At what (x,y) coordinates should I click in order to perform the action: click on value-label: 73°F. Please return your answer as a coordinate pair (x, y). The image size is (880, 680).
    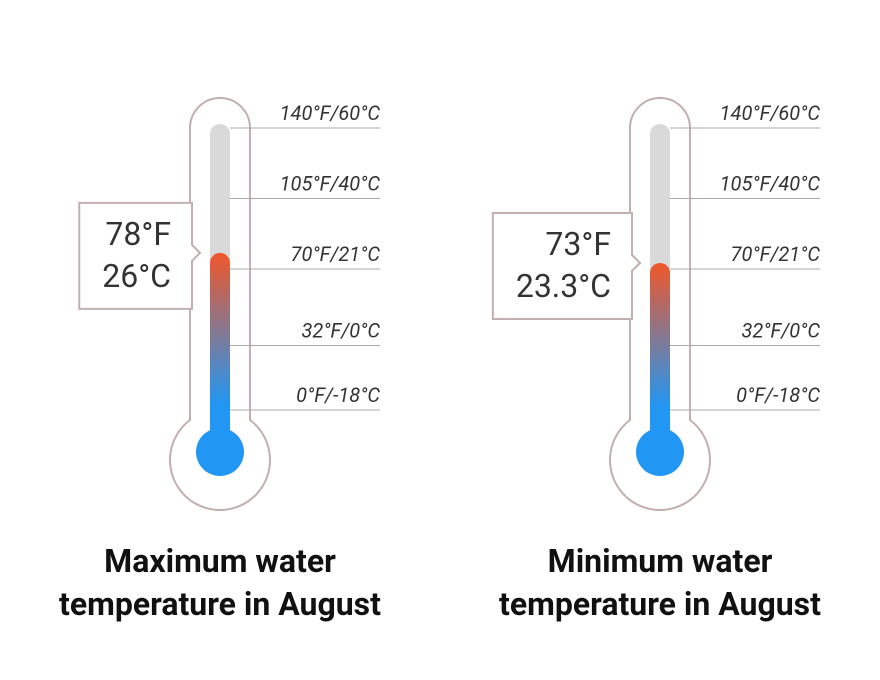
    Looking at the image, I should click on (578, 244).